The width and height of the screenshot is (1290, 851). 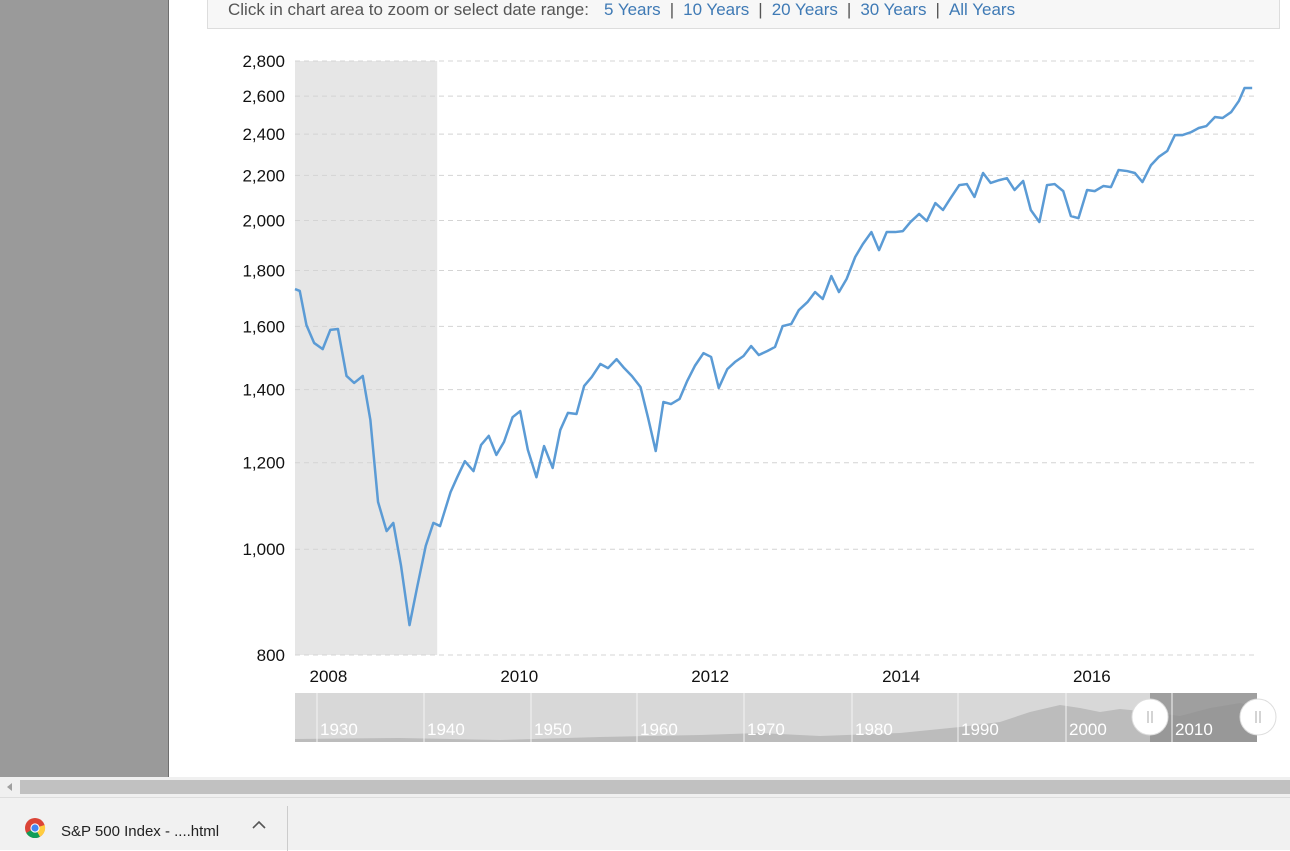 What do you see at coordinates (263, 96) in the screenshot?
I see `y-tick-label: 2,600` at bounding box center [263, 96].